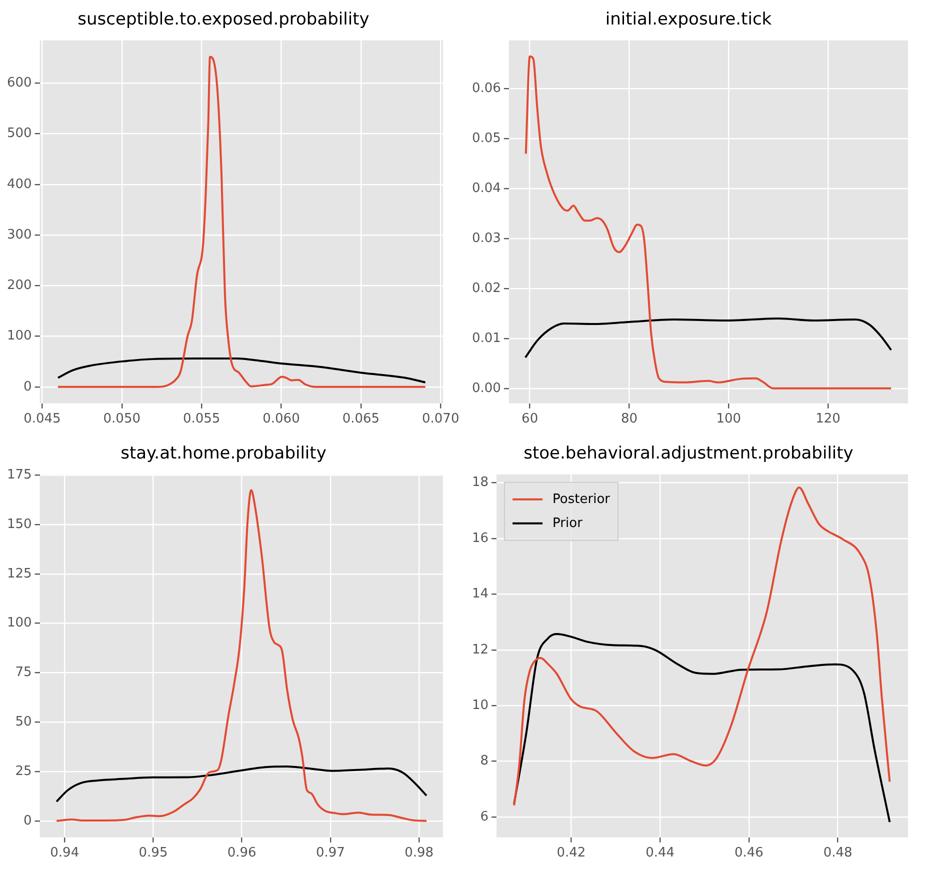  What do you see at coordinates (484, 816) in the screenshot?
I see `y-tick-label: 6` at bounding box center [484, 816].